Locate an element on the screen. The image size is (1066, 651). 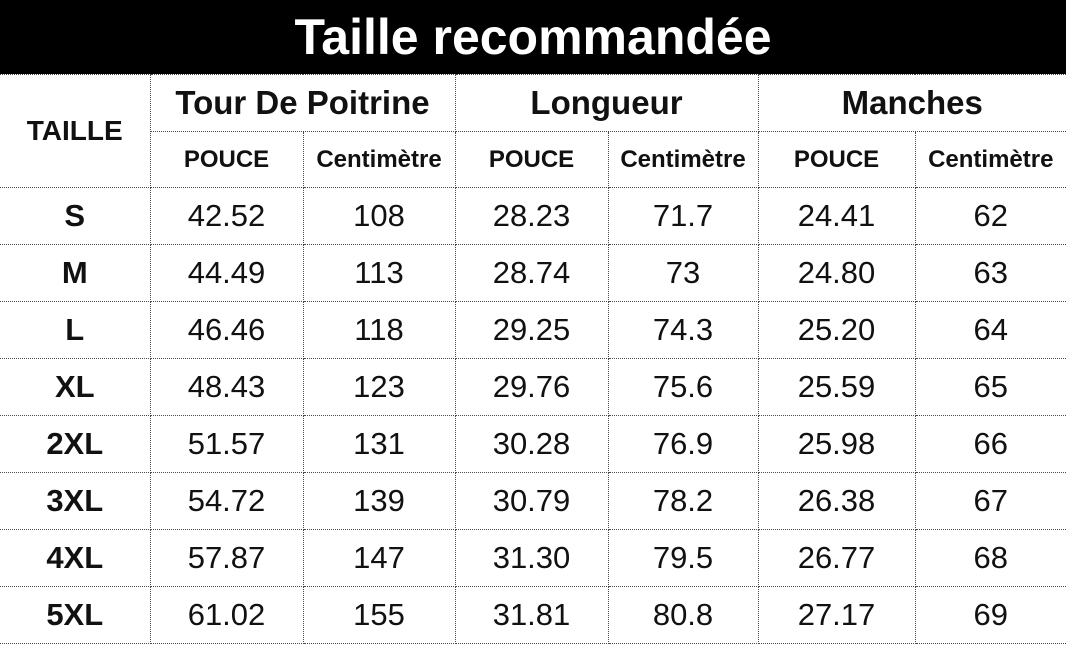
value-cell: 25.59 is located at coordinates (836, 387).